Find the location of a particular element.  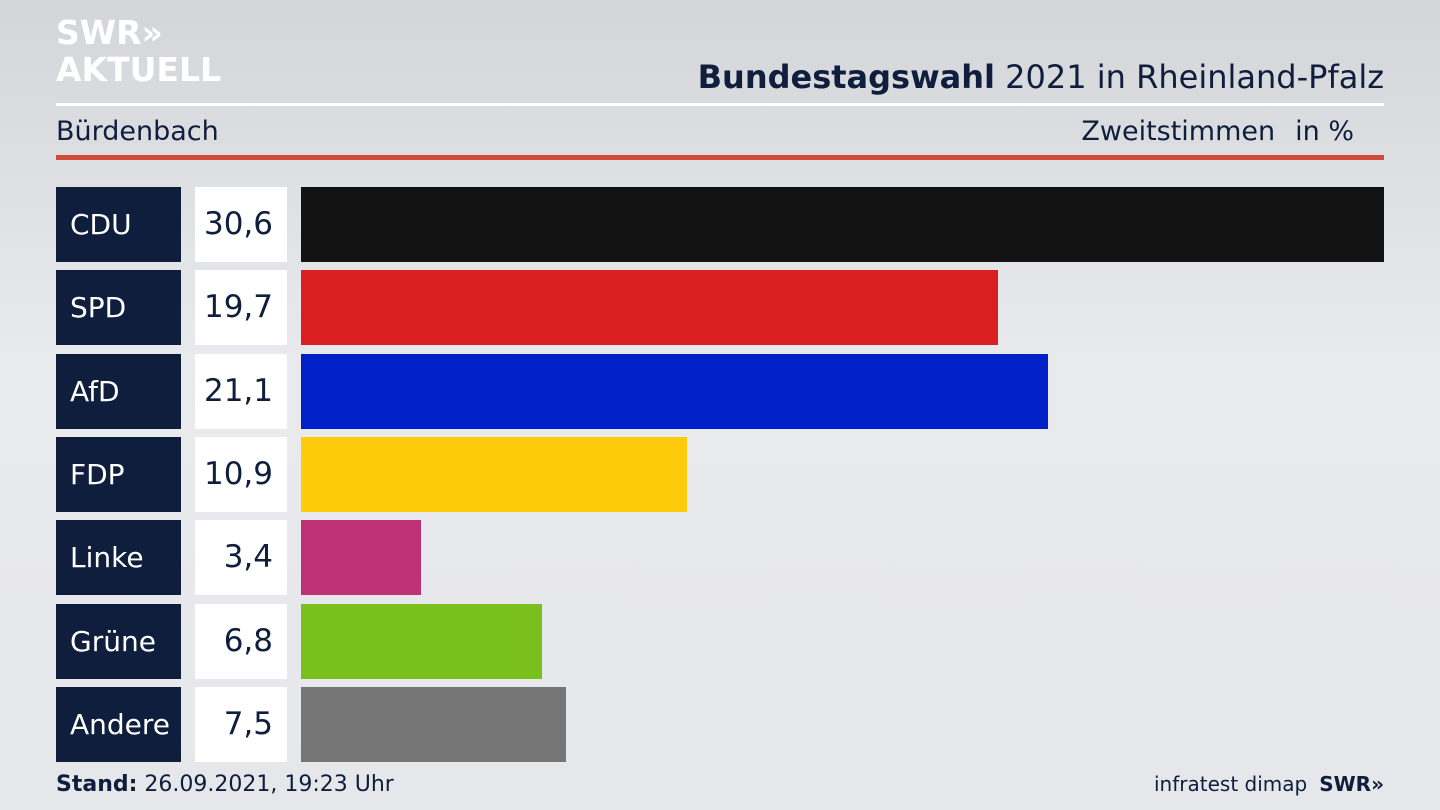

party-label: Grüne is located at coordinates (118, 641).